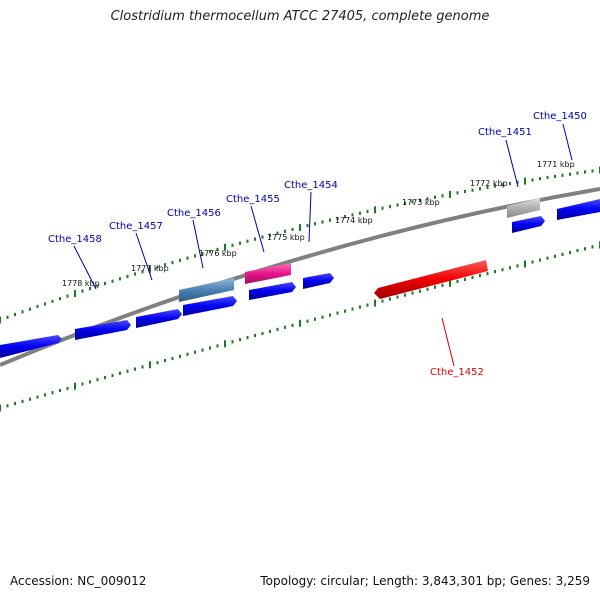 Image resolution: width=600 pixels, height=600 pixels. Describe the element at coordinates (78, 581) in the screenshot. I see `accession-text: Accession: NC_009012` at that location.